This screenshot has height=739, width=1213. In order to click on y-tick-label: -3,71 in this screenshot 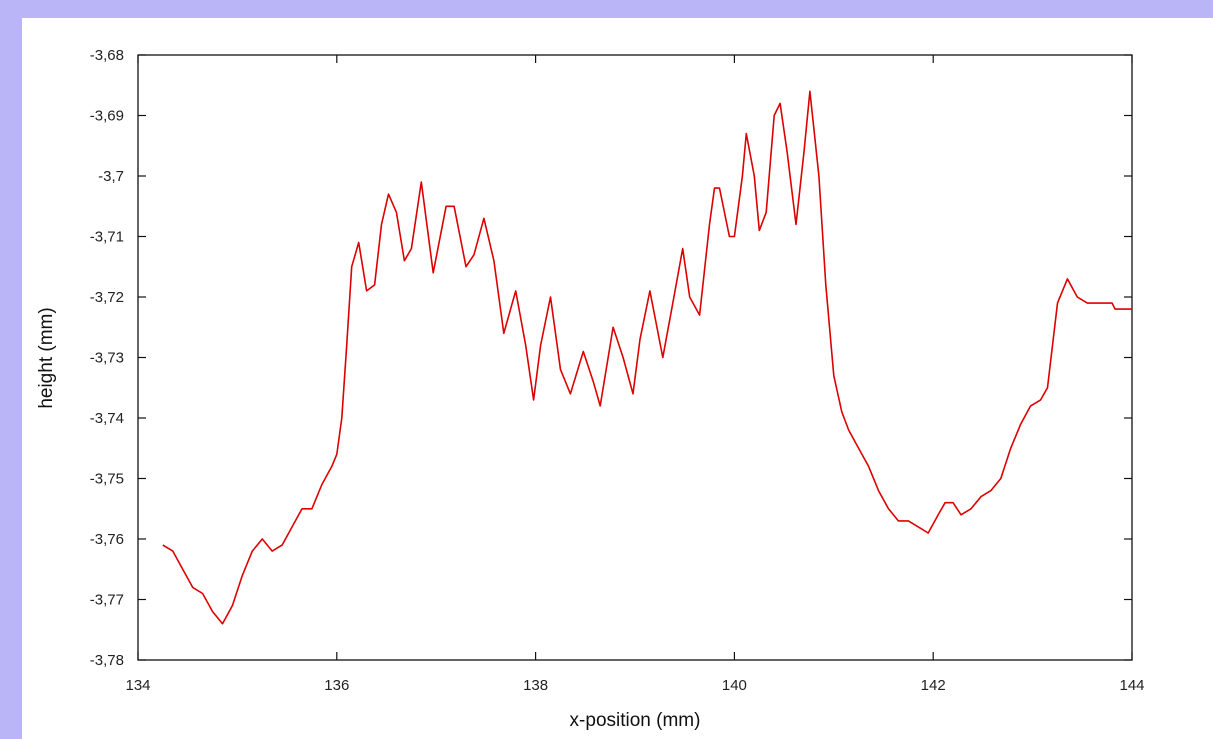, I will do `click(107, 237)`.